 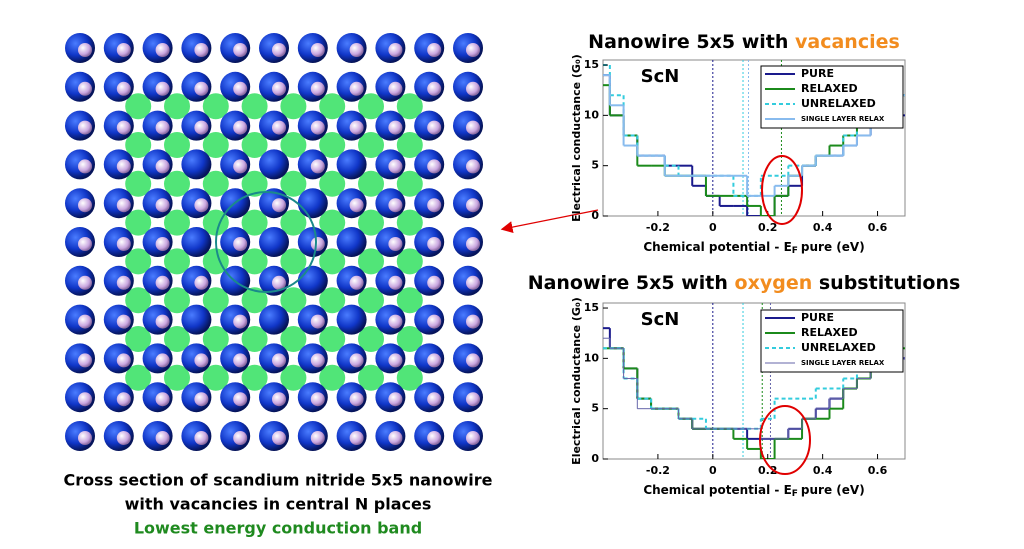 What do you see at coordinates (278, 528) in the screenshot?
I see `caption-line: Lowest energy conduction band` at bounding box center [278, 528].